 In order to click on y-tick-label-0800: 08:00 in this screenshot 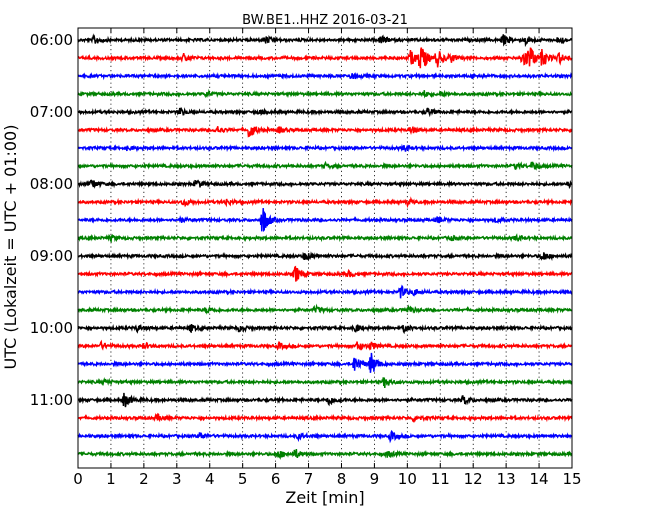, I will do `click(51, 184)`.